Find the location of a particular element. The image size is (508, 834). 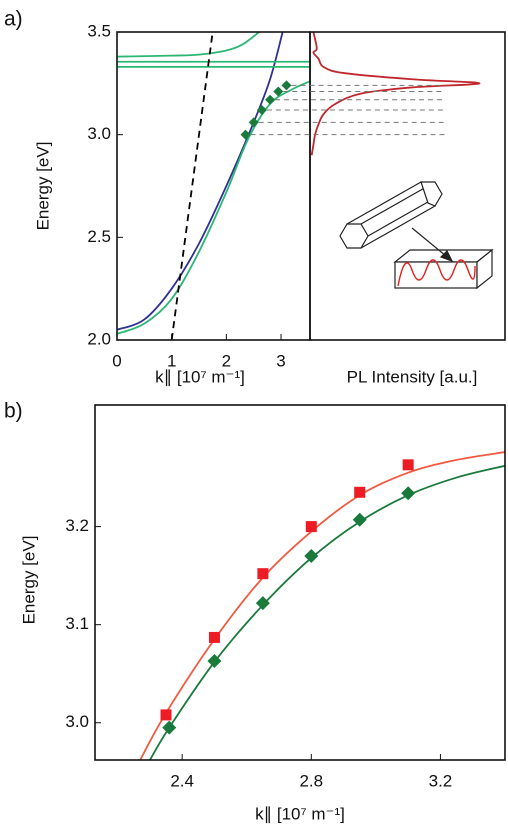

x-tick-label: 2.8 is located at coordinates (311, 780).